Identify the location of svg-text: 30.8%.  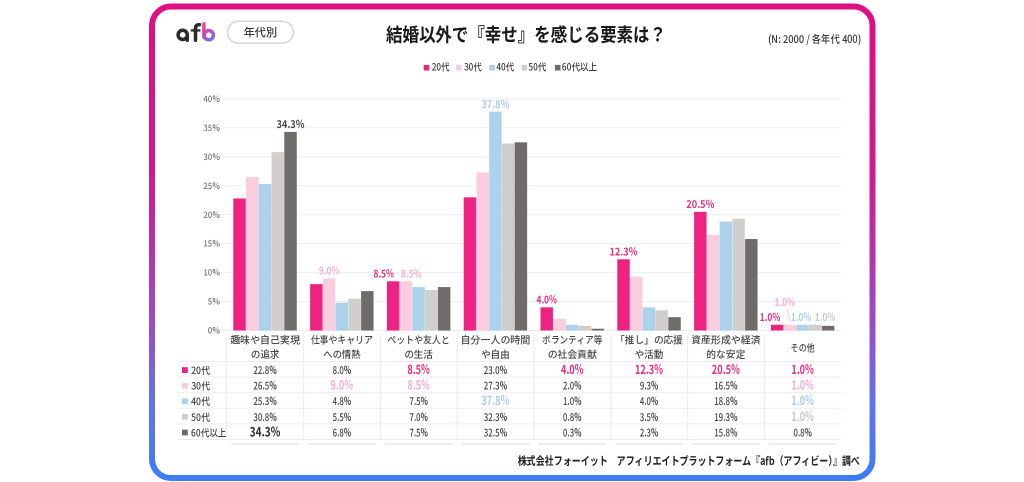
(264, 417).